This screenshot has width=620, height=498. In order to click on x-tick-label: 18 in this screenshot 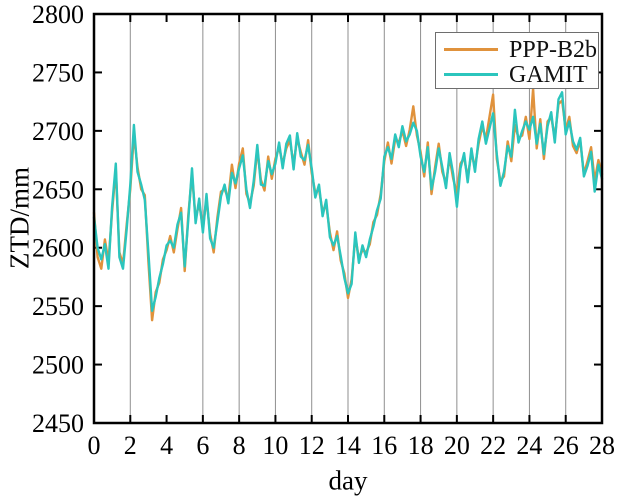, I will do `click(421, 445)`.